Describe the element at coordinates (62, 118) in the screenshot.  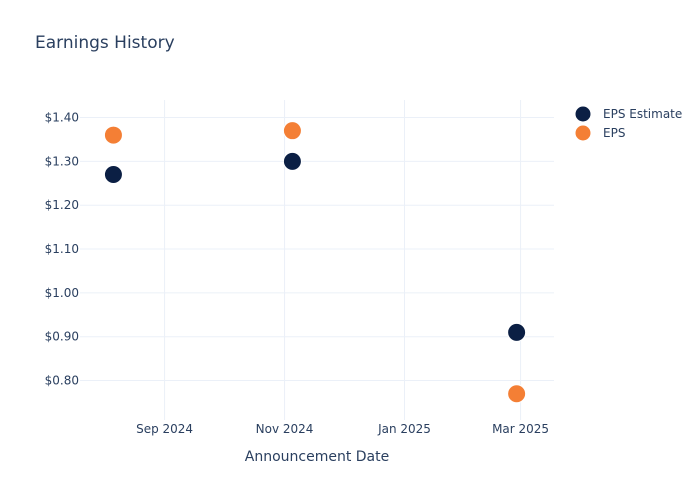
I see `y-tick-label: $1.40` at that location.